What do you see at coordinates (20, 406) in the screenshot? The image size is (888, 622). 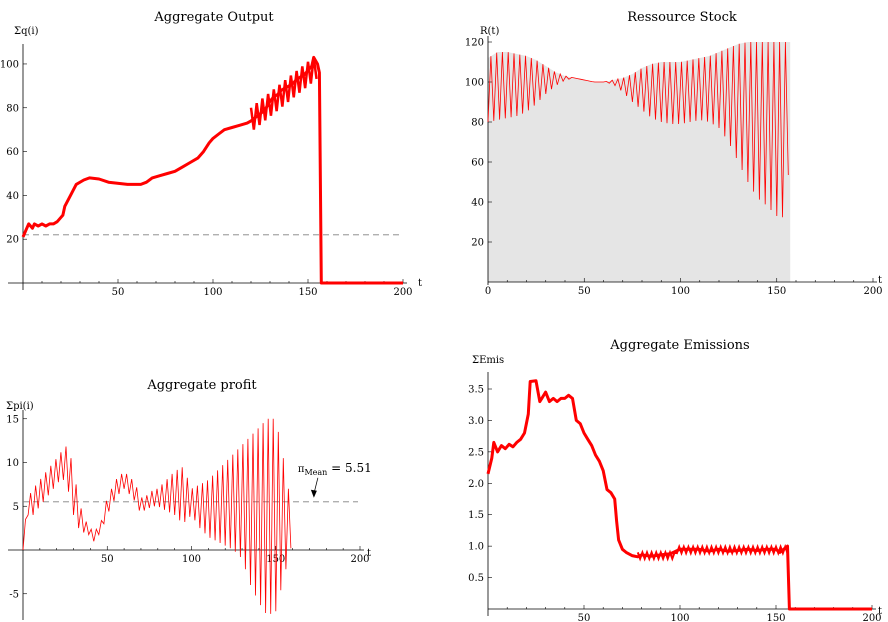 I see `y-axis-label: Σpi(i)` at bounding box center [20, 406].